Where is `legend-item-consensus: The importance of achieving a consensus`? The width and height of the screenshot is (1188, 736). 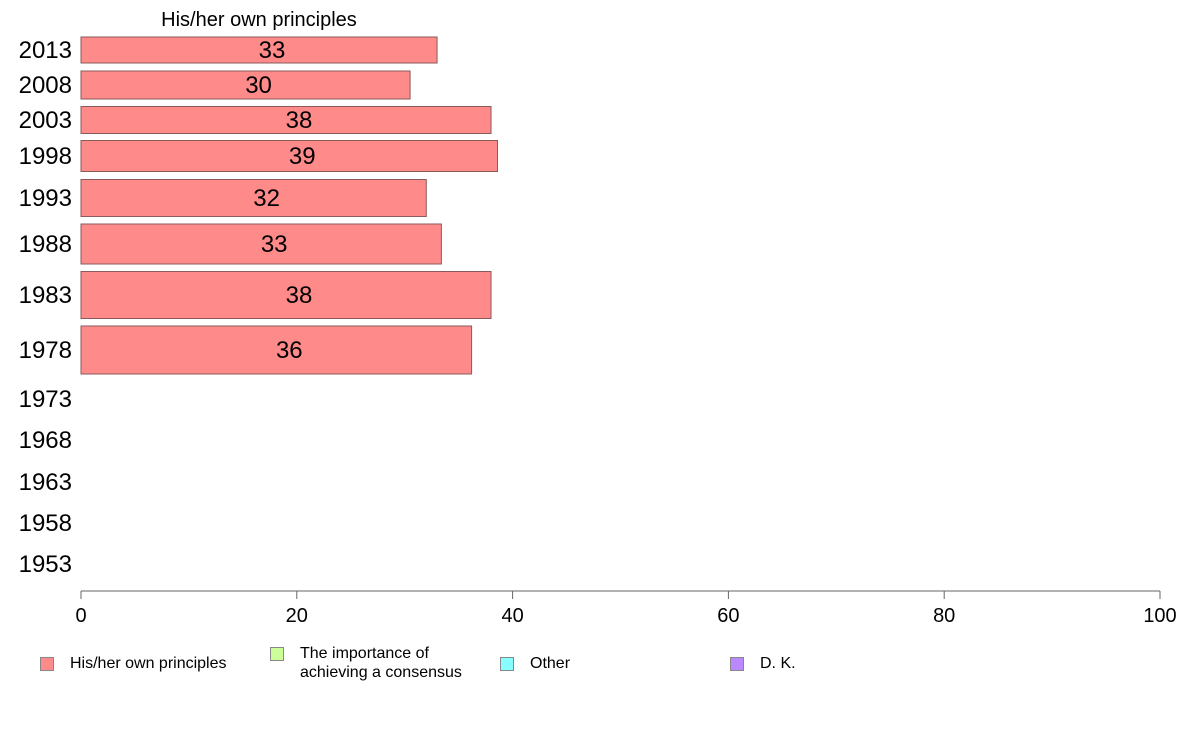
legend-item-consensus: The importance of achieving a consensus is located at coordinates (366, 663).